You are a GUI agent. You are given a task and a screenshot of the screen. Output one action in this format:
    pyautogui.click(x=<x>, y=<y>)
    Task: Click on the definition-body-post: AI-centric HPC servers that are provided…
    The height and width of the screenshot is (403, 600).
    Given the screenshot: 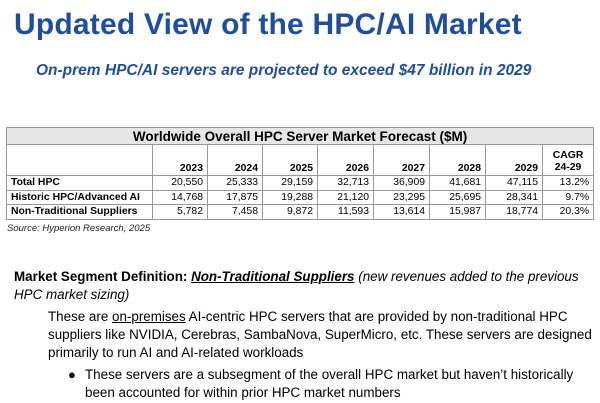 What is the action you would take?
    pyautogui.click(x=320, y=334)
    